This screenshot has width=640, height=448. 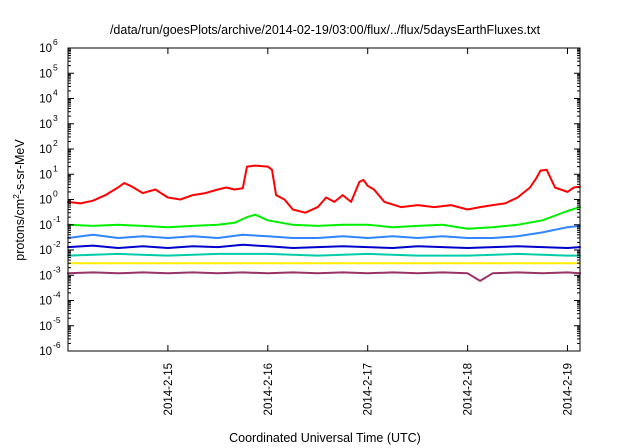 I want to click on y-axis-label: protons/cm2-s-sr-MeV, so click(x=19, y=200).